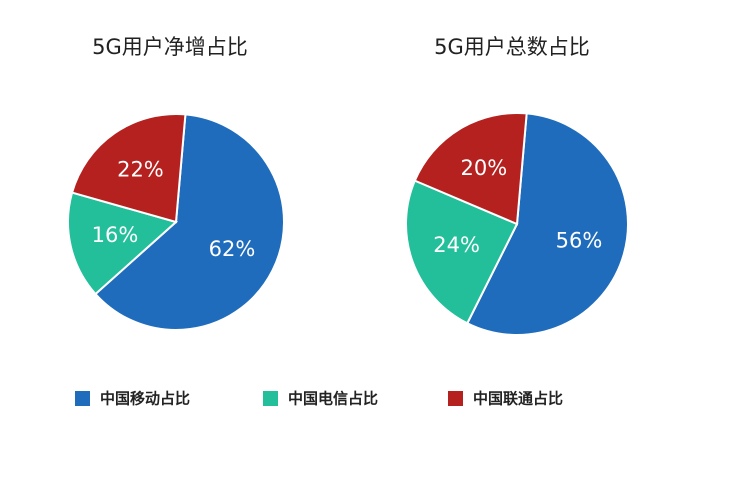  I want to click on legend-label: 中国电信占比, so click(333, 399).